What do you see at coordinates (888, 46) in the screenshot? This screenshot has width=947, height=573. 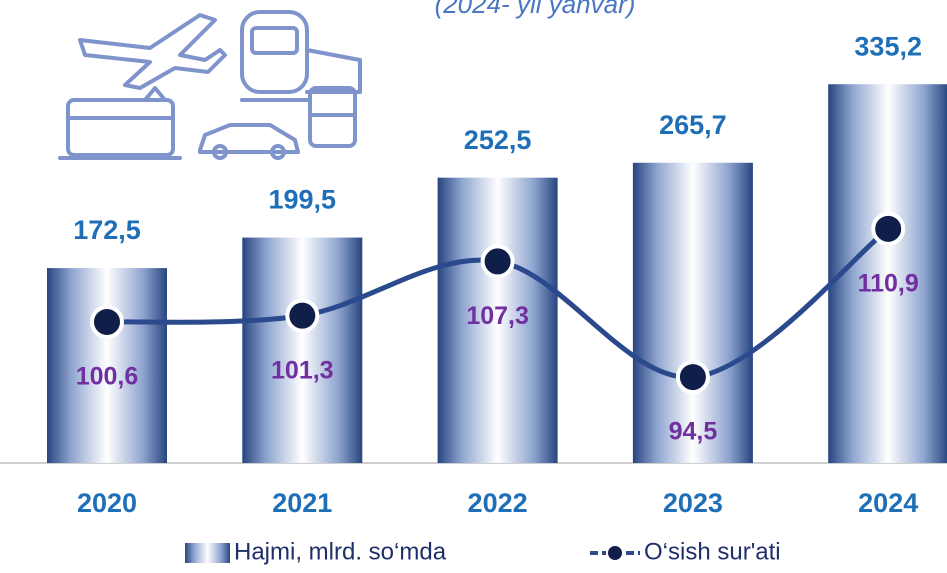 I see `bar-value-label: 335,2` at bounding box center [888, 46].